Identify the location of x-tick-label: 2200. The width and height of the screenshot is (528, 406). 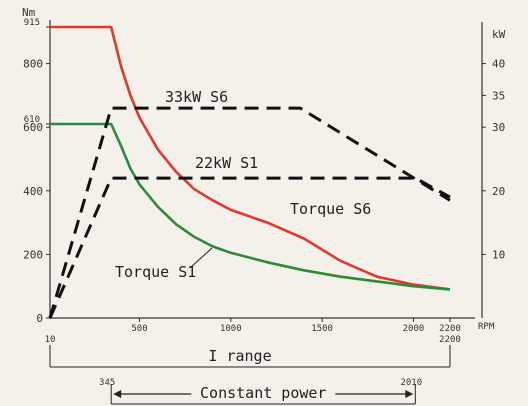
(450, 329).